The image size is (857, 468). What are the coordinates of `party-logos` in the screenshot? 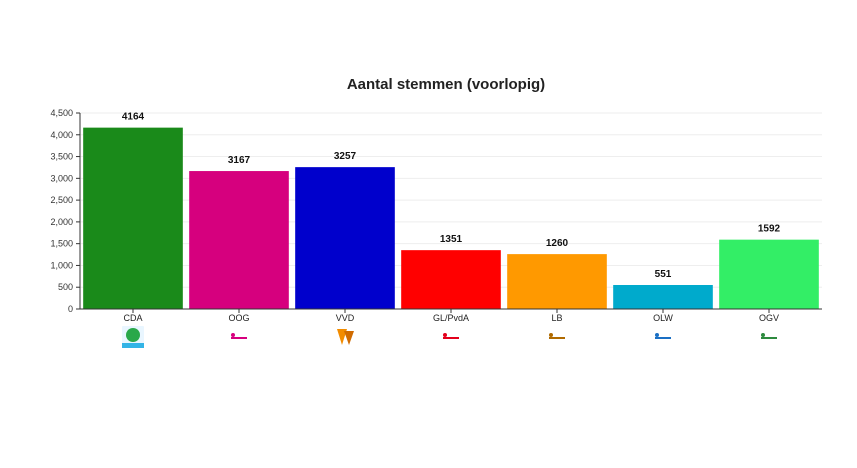 It's located at (450, 337).